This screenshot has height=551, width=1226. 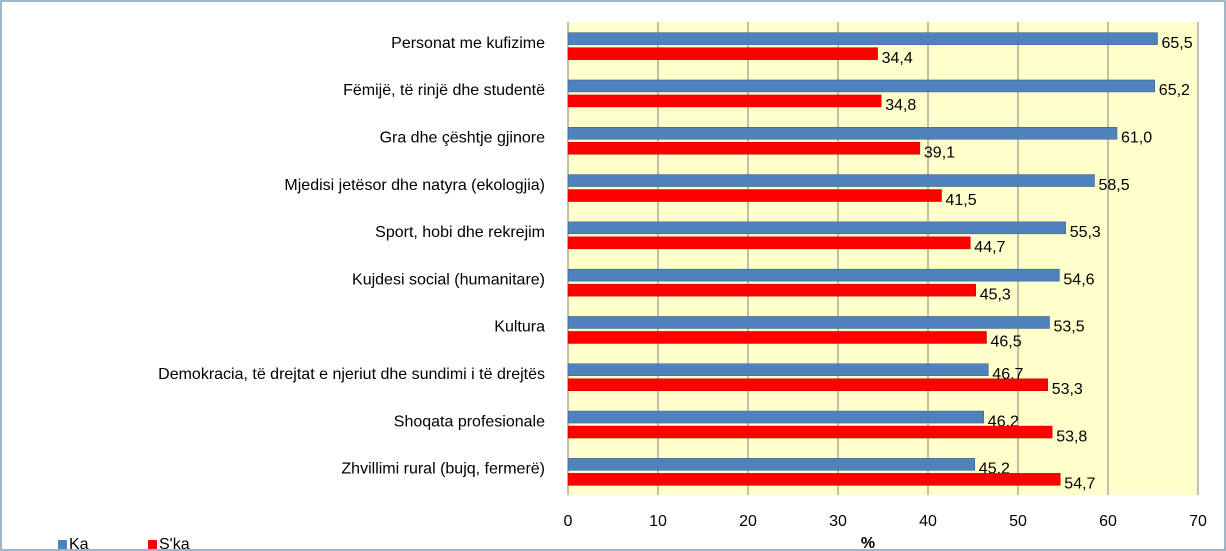 I want to click on legend-label: S'ka, so click(x=174, y=543).